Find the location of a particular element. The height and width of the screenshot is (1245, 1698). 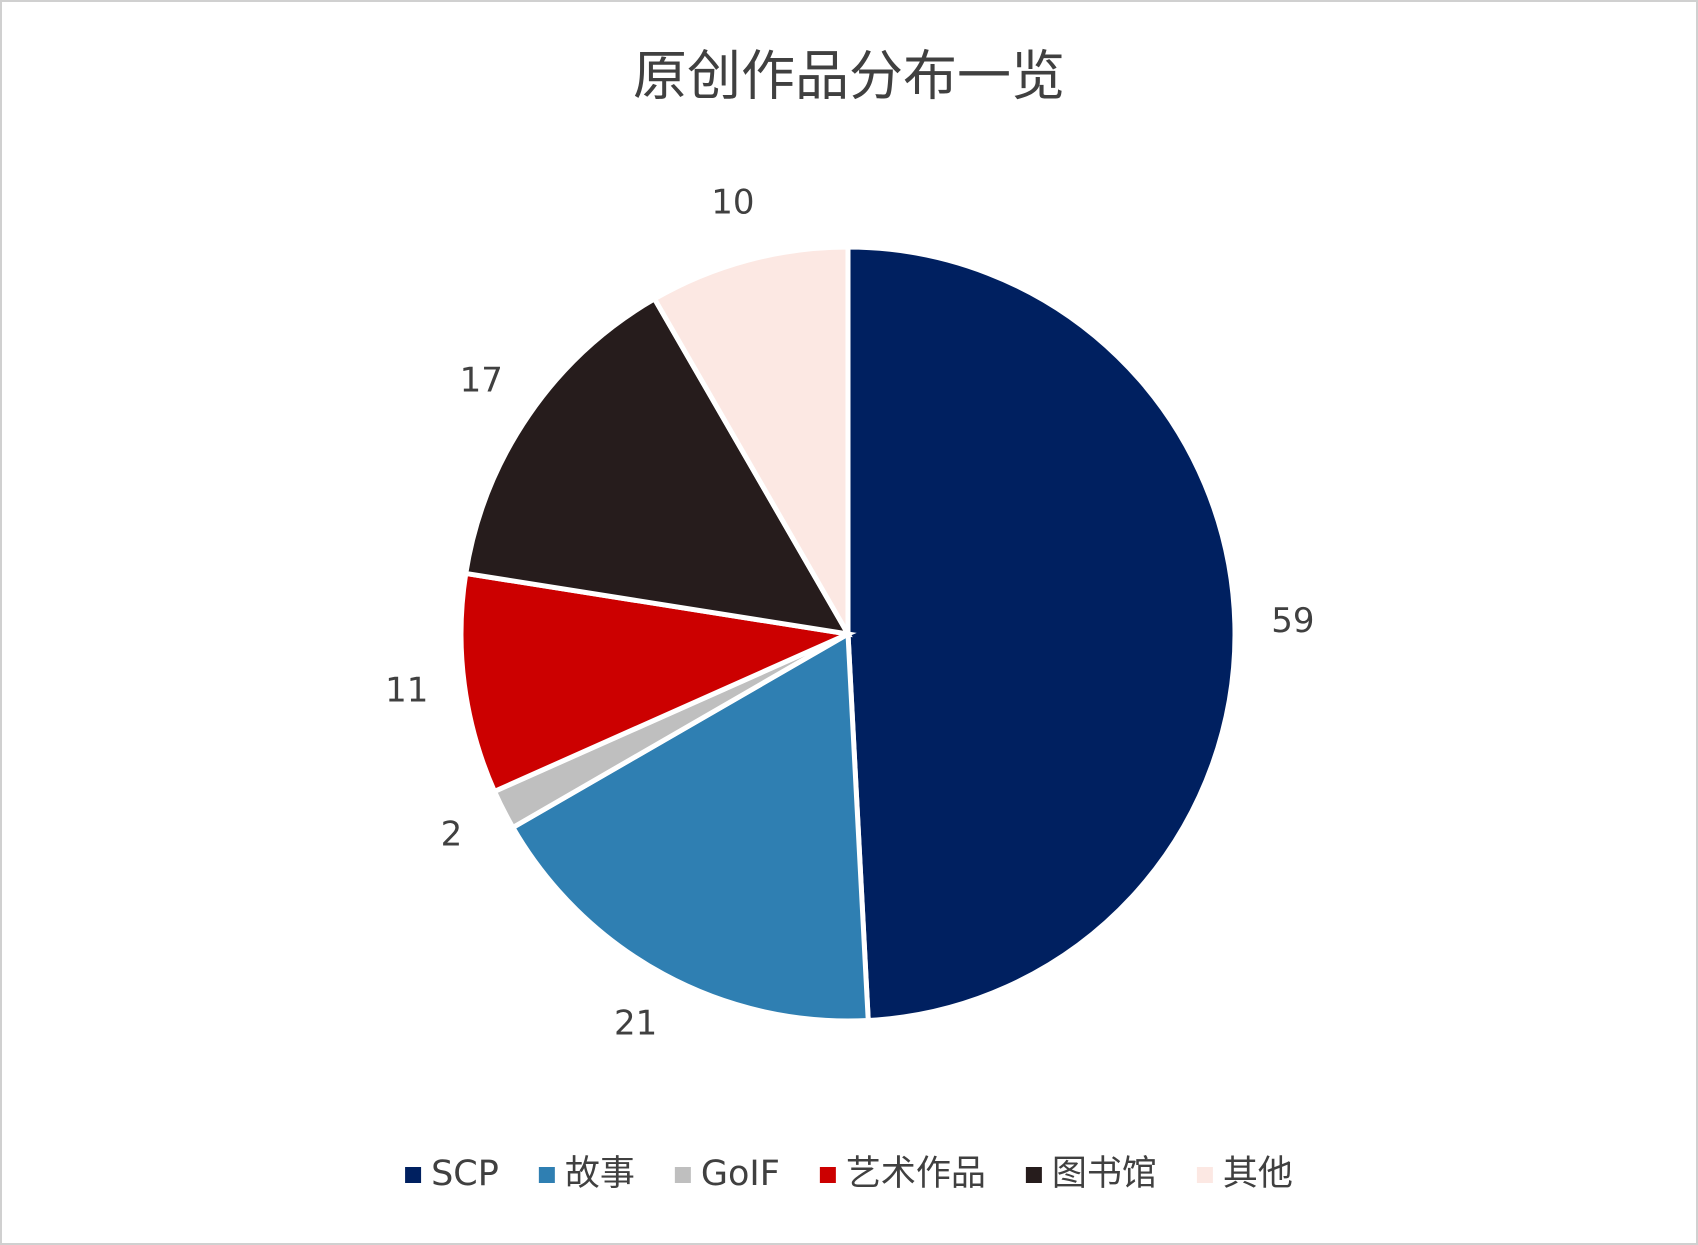

data-label: 59 is located at coordinates (1292, 621).